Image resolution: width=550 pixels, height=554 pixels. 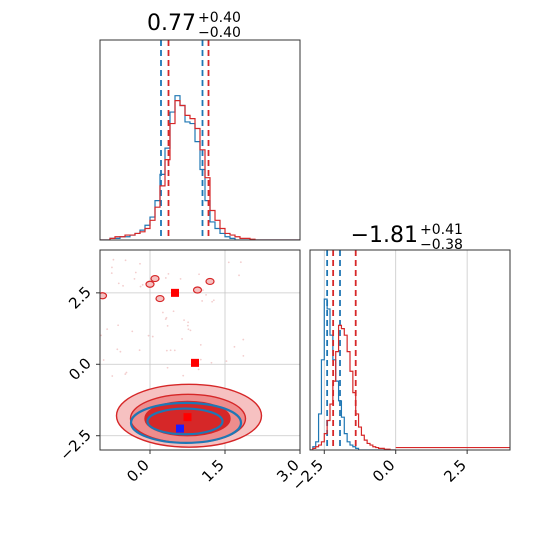 What do you see at coordinates (213, 471) in the screenshot?
I see `x-tick-label: 1.5` at bounding box center [213, 471].